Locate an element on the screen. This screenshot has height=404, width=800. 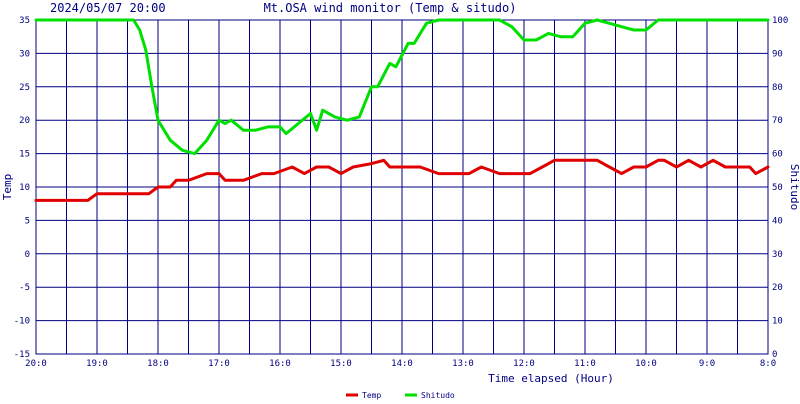
header-datetime: 2024/05/07 20:00 is located at coordinates (108, 8).